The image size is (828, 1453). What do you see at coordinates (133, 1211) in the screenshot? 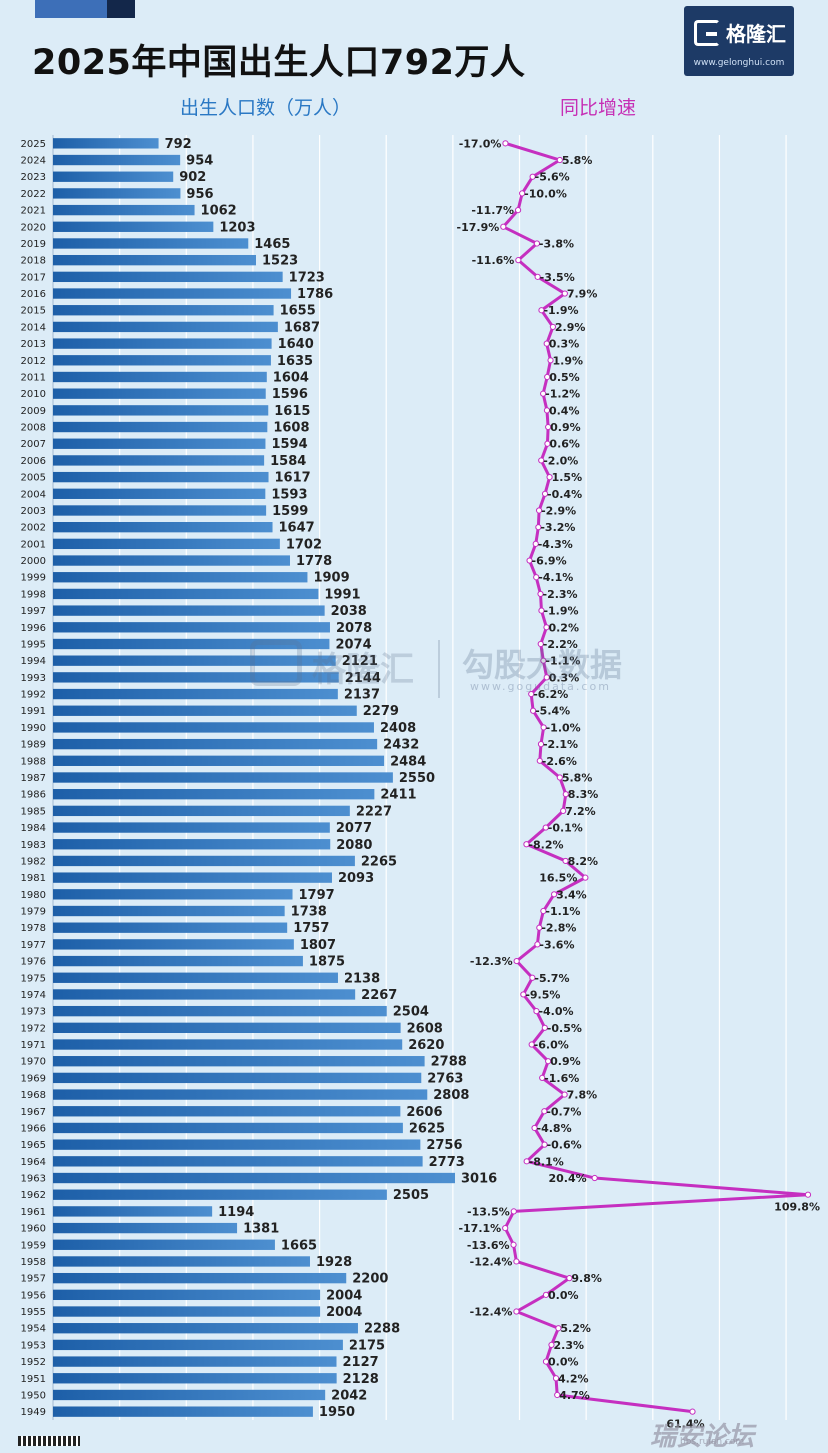
I see `bar-1961` at bounding box center [133, 1211].